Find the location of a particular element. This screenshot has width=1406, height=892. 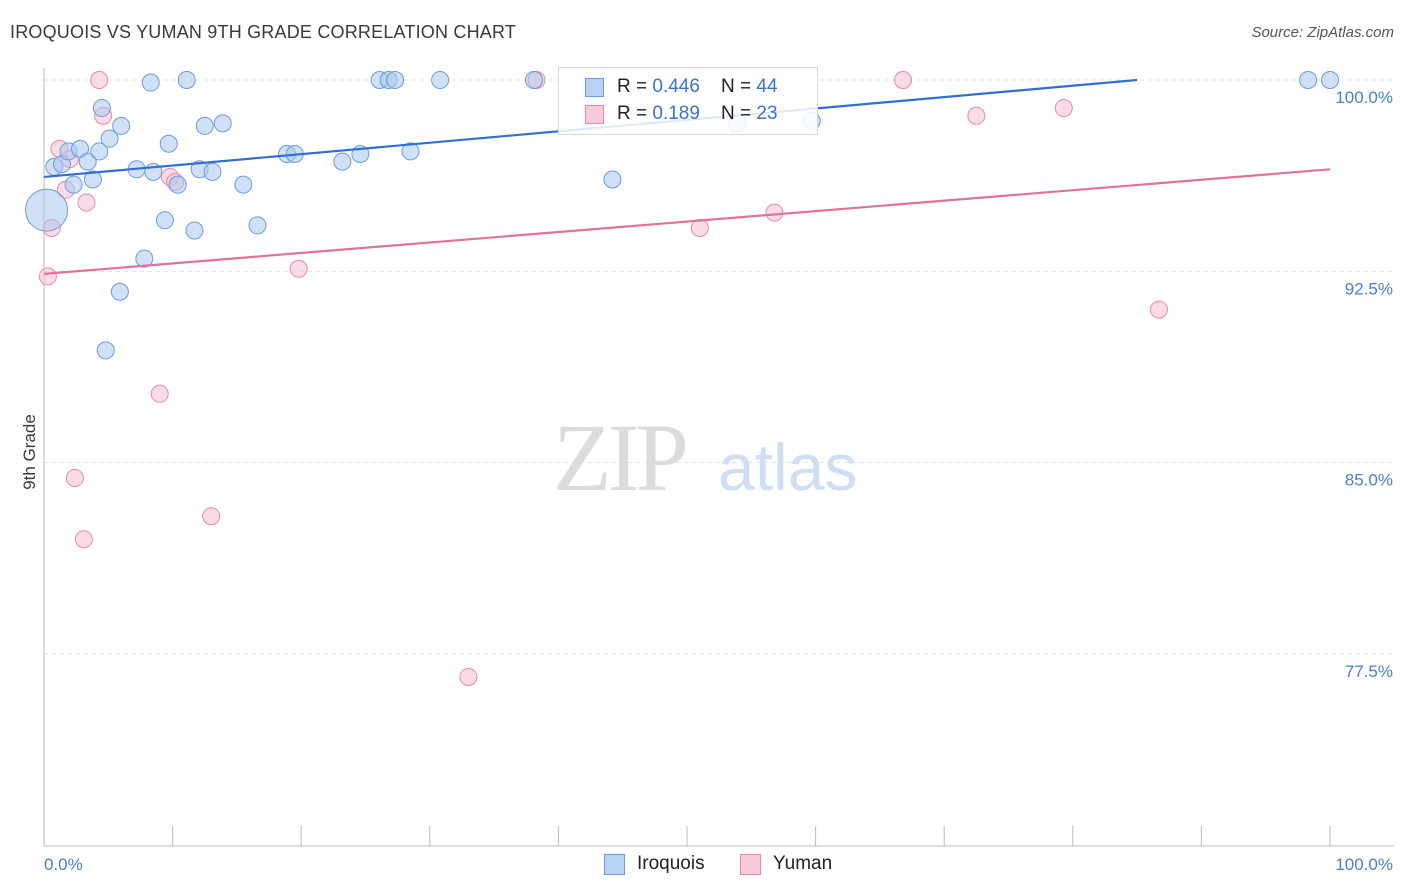

watermark: ZIP atlas is located at coordinates (705, 457).